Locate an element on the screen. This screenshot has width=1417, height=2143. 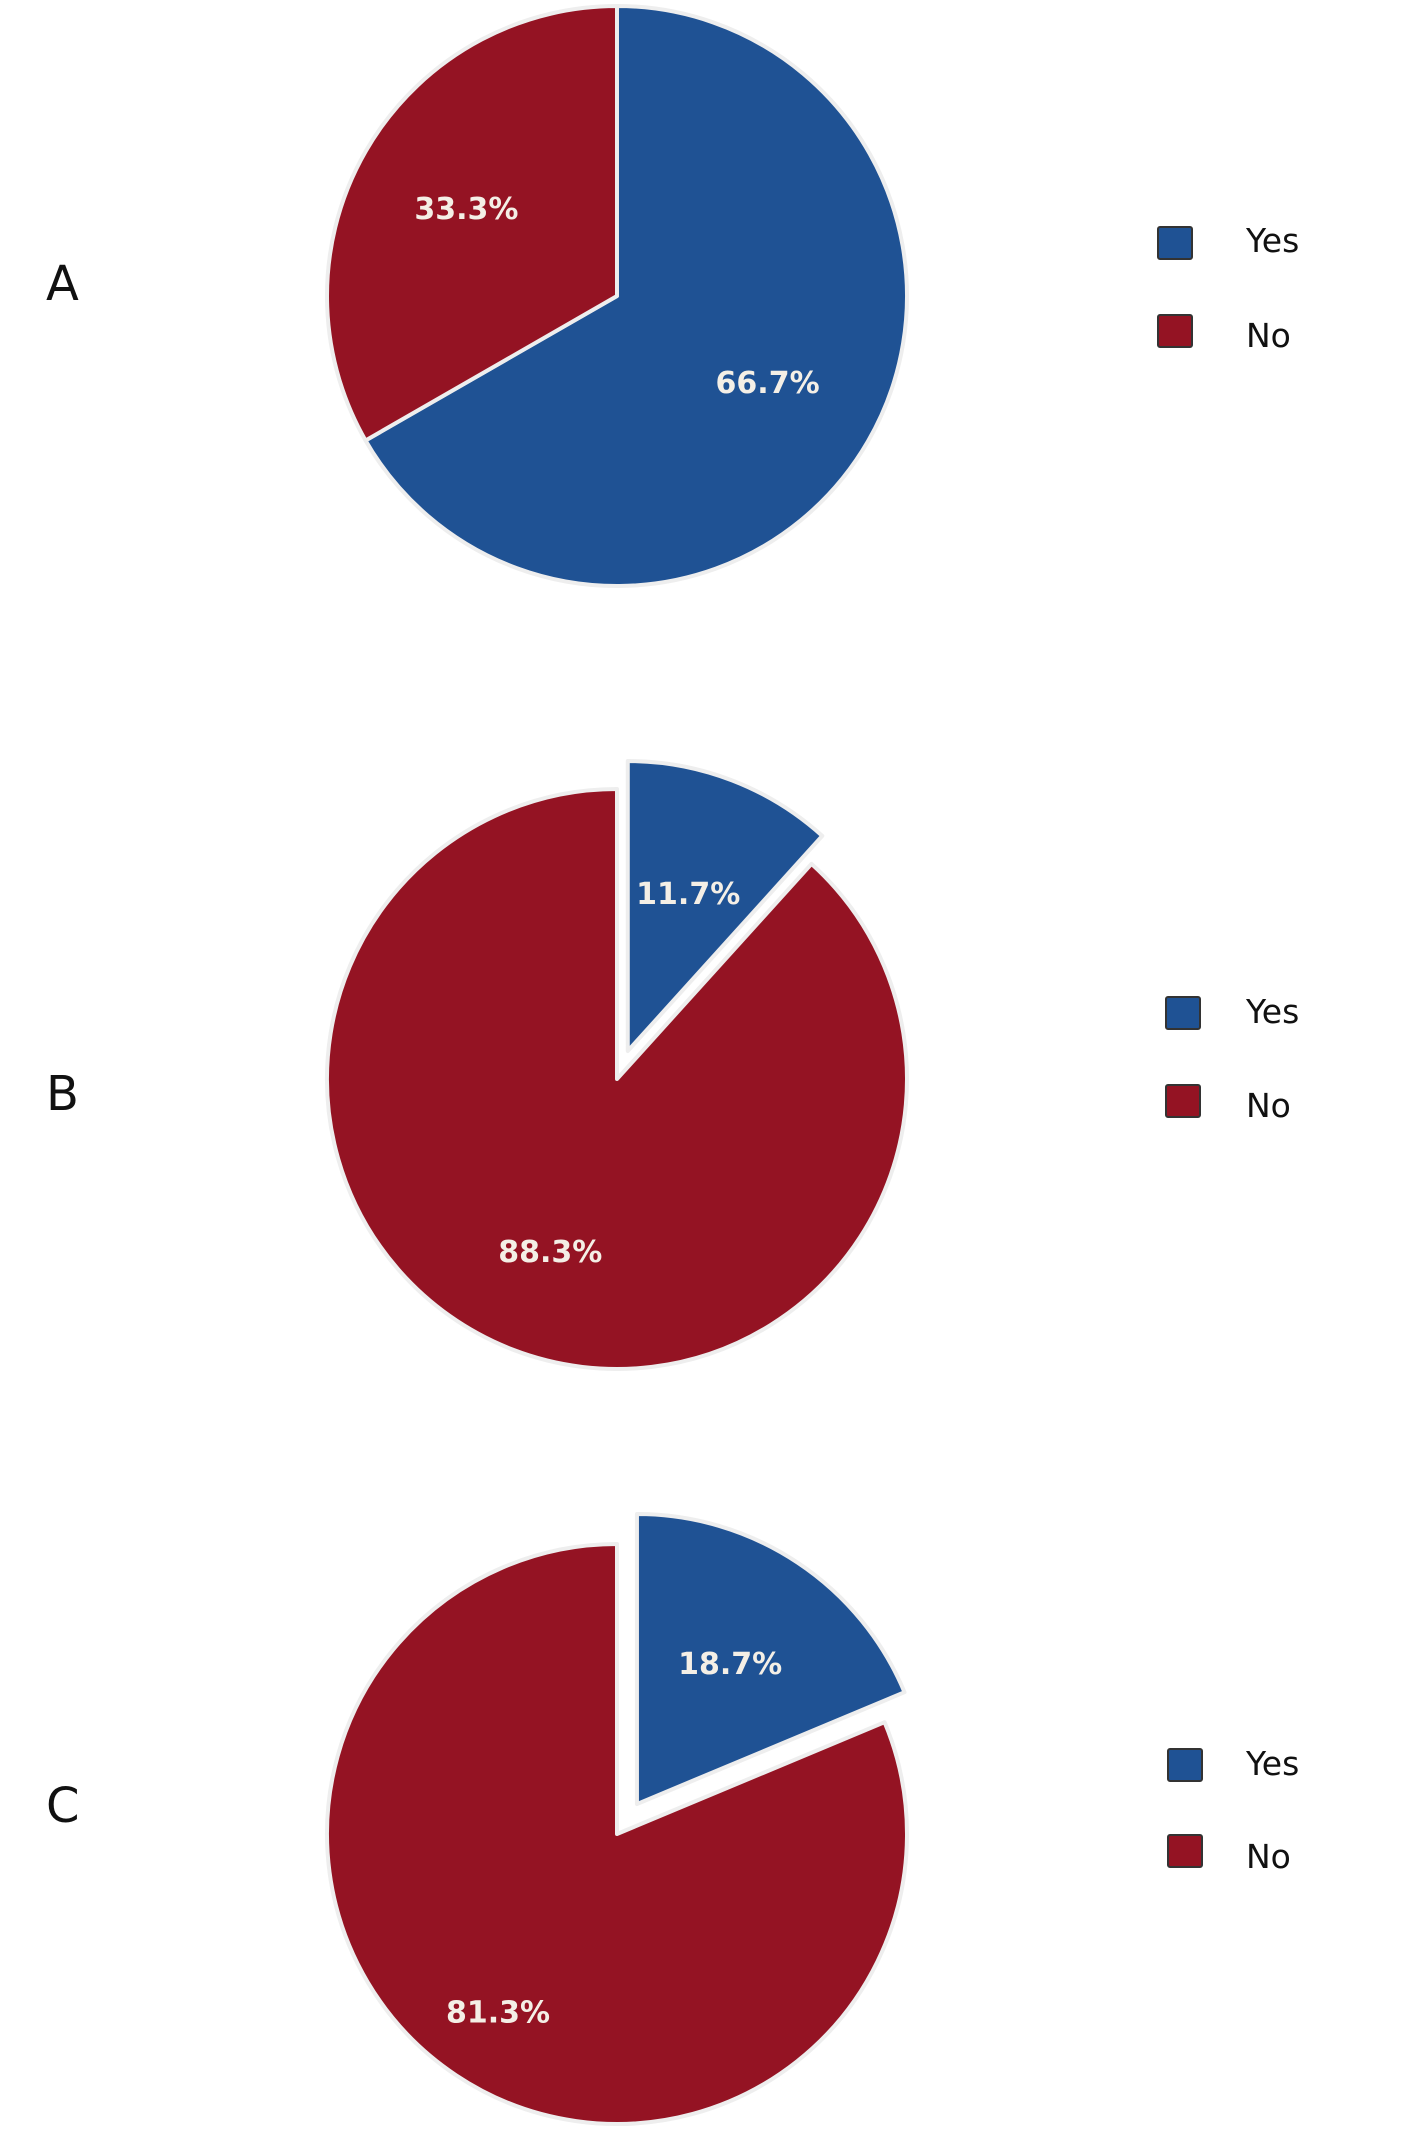
legend-swatch-no-a is located at coordinates (1175, 331).